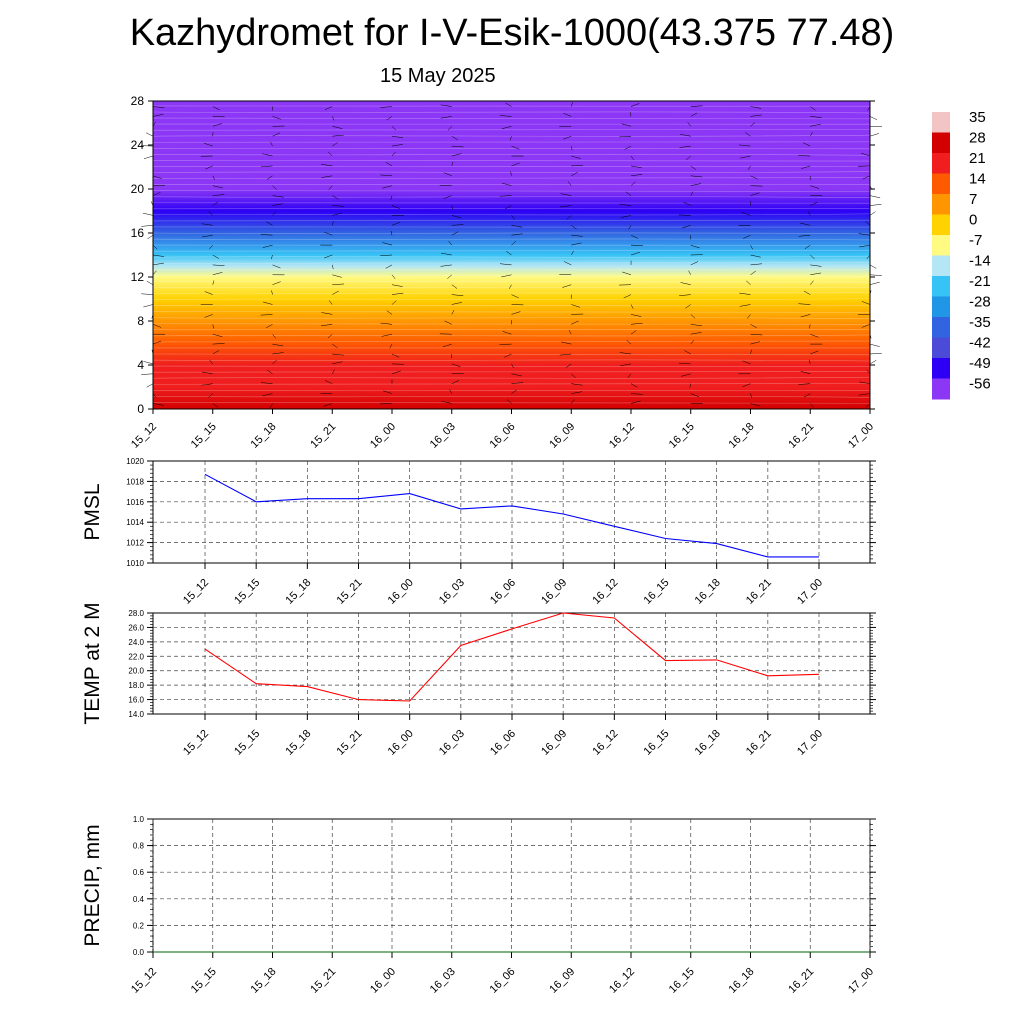 This screenshot has height=1024, width=1024. What do you see at coordinates (977, 158) in the screenshot?
I see `colorbar-label: 21` at bounding box center [977, 158].